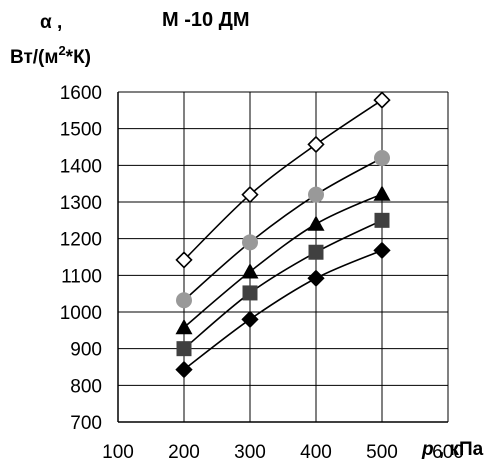 The height and width of the screenshot is (473, 492). I want to click on y-axis-unit: Вт/(м2*К), so click(50, 55).